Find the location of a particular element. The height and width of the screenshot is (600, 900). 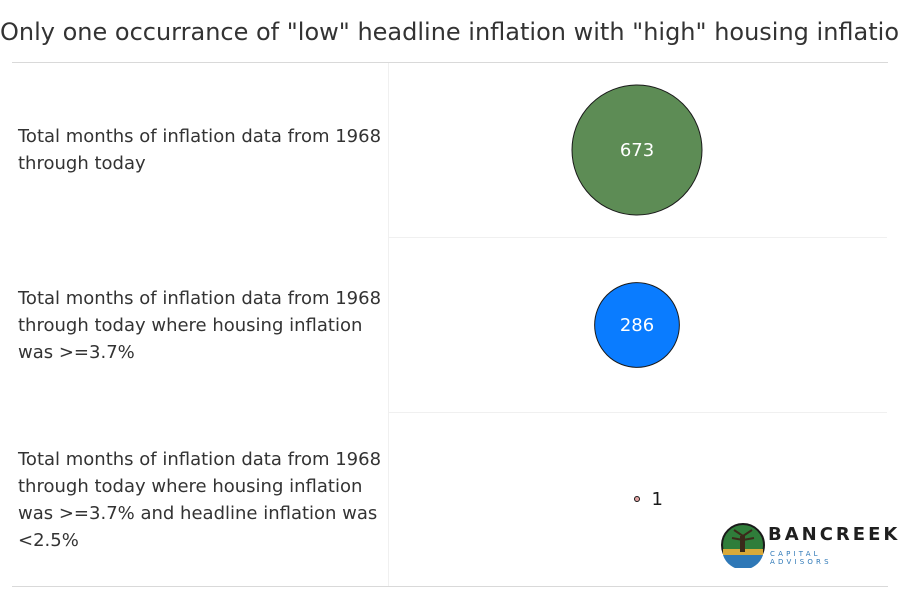

bottom-divider is located at coordinates (450, 586).